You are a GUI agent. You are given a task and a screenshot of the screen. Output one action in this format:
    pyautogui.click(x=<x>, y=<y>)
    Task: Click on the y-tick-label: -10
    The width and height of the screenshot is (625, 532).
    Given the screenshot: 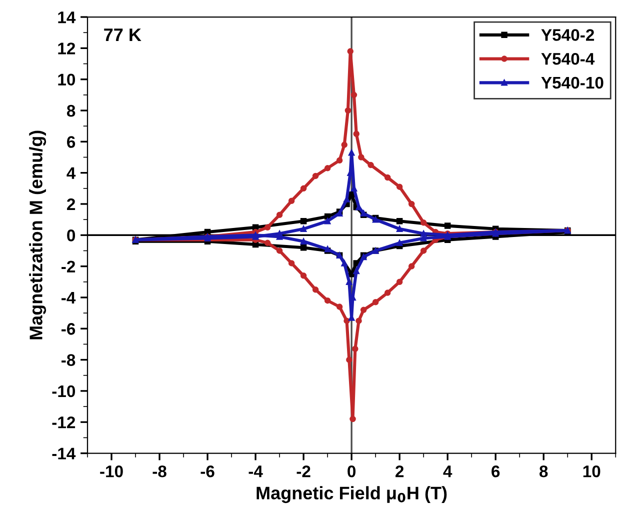 What is the action you would take?
    pyautogui.click(x=64, y=391)
    